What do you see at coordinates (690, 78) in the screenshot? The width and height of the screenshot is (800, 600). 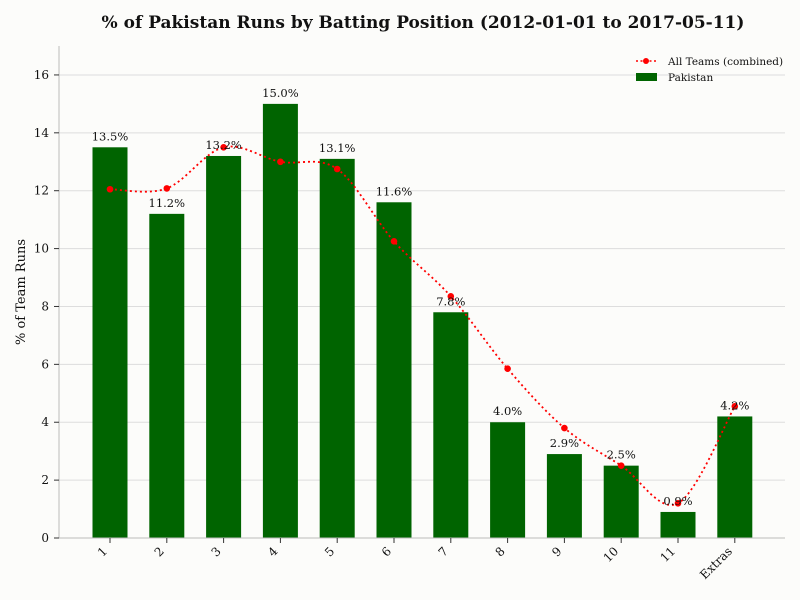 I see `legend-label-pakistan: Pakistan` at bounding box center [690, 78].